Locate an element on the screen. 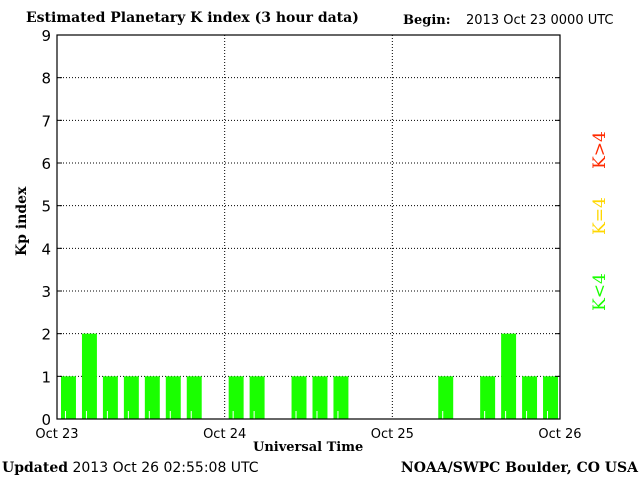  begin-value: 2013 Oct 23 0000 UTC is located at coordinates (540, 20).